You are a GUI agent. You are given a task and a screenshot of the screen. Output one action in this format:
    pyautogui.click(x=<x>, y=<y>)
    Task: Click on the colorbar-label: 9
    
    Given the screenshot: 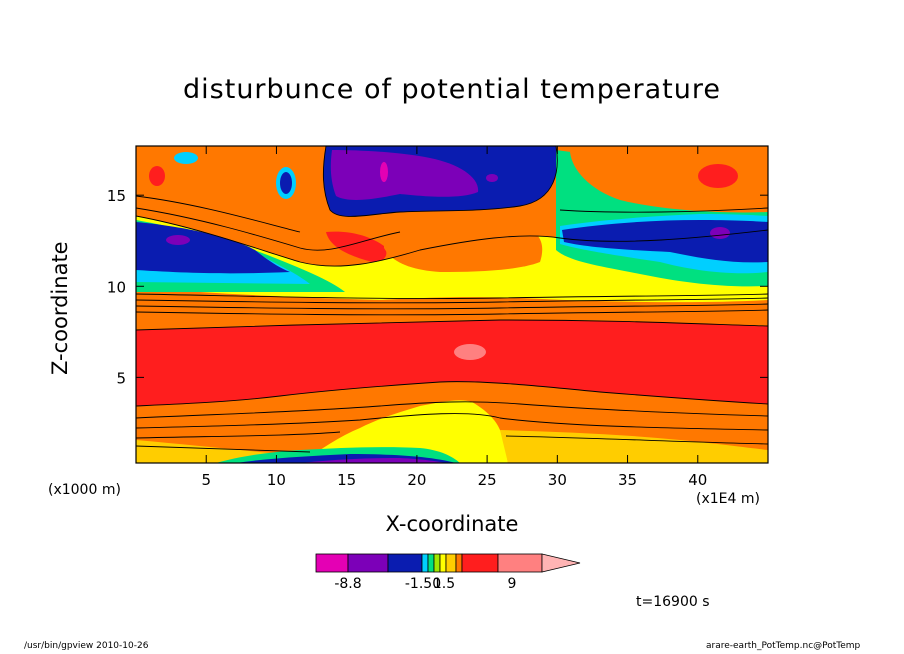 What is the action you would take?
    pyautogui.click(x=512, y=584)
    